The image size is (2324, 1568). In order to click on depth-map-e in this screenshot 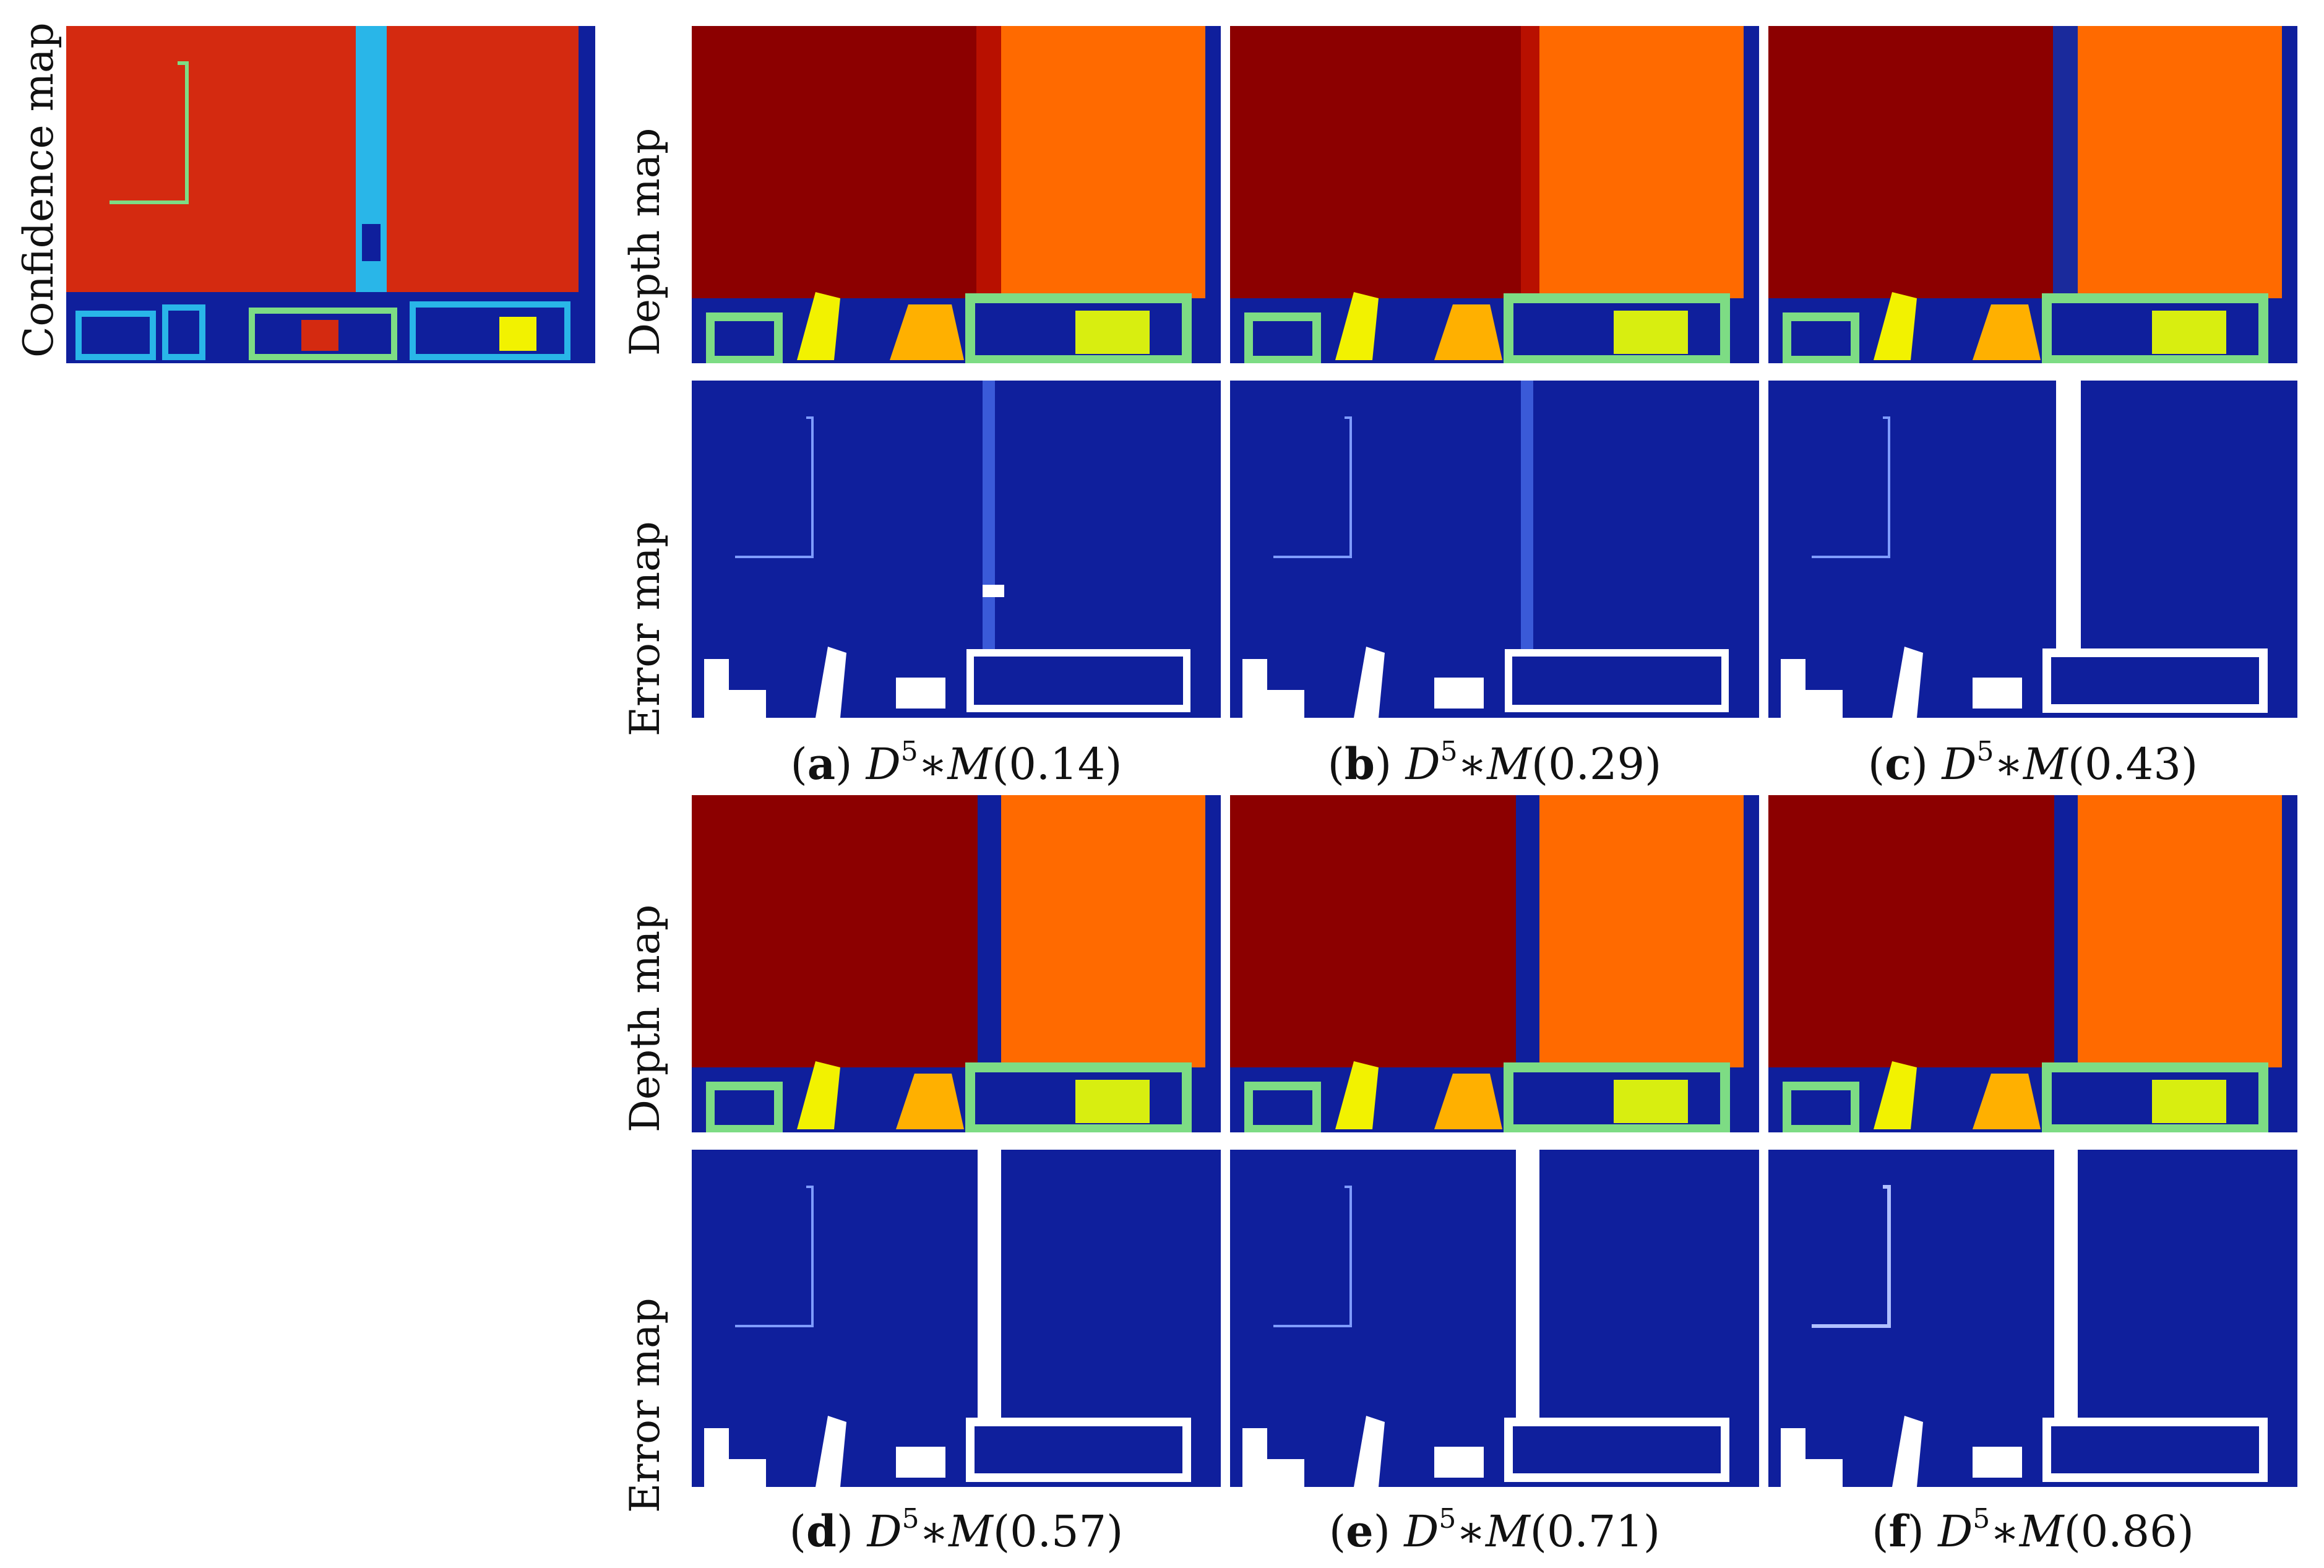, I will do `click(1494, 963)`.